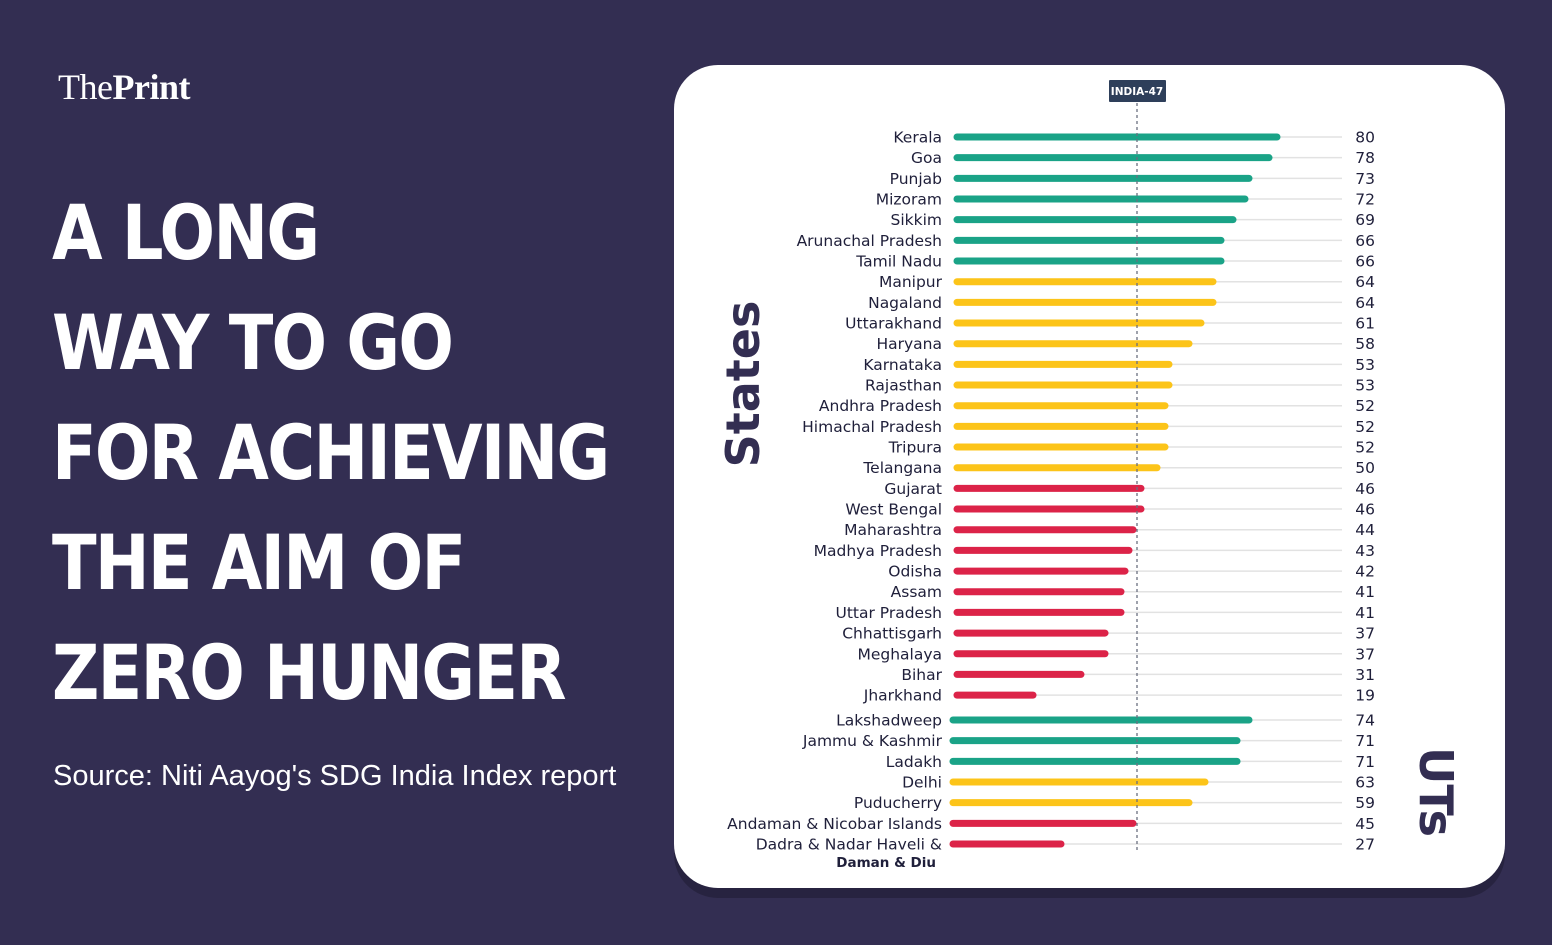 The image size is (1552, 945). I want to click on category-label: Puducherry, so click(898, 803).